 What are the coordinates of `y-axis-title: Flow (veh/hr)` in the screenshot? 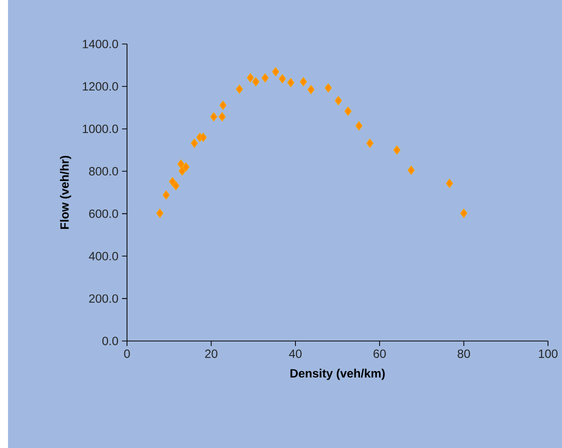 It's located at (66, 192).